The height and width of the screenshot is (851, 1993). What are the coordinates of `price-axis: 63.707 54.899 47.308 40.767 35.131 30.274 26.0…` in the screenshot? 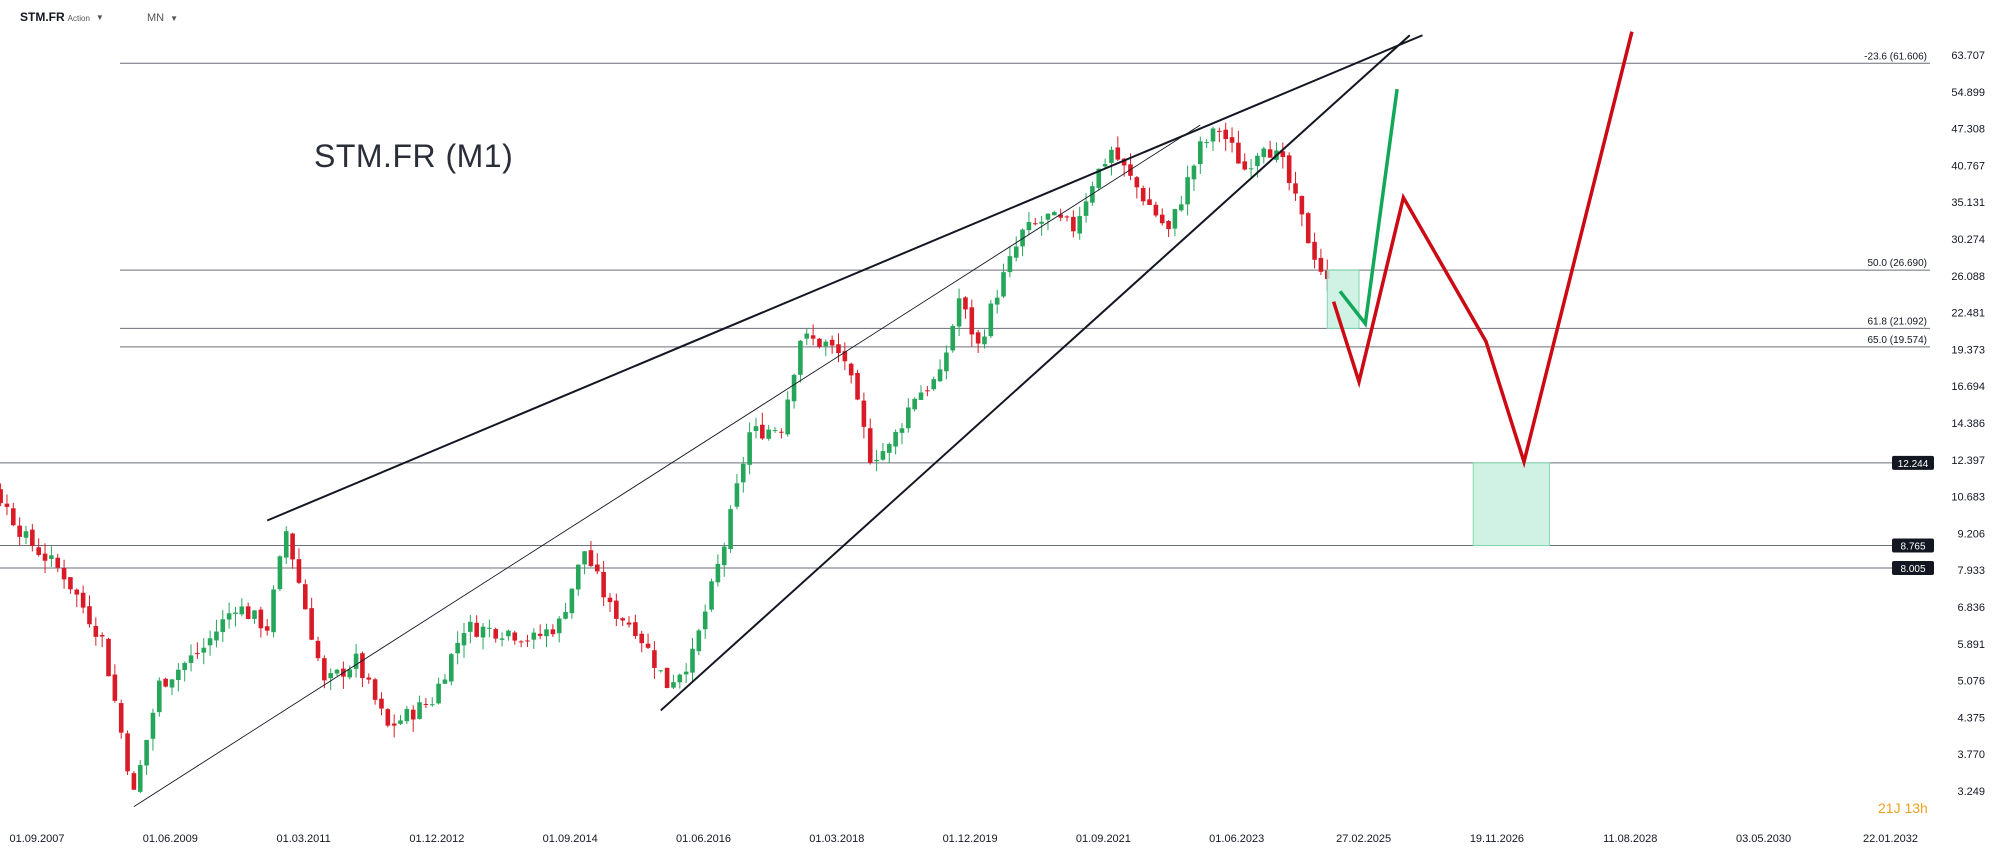 It's located at (1968, 424).